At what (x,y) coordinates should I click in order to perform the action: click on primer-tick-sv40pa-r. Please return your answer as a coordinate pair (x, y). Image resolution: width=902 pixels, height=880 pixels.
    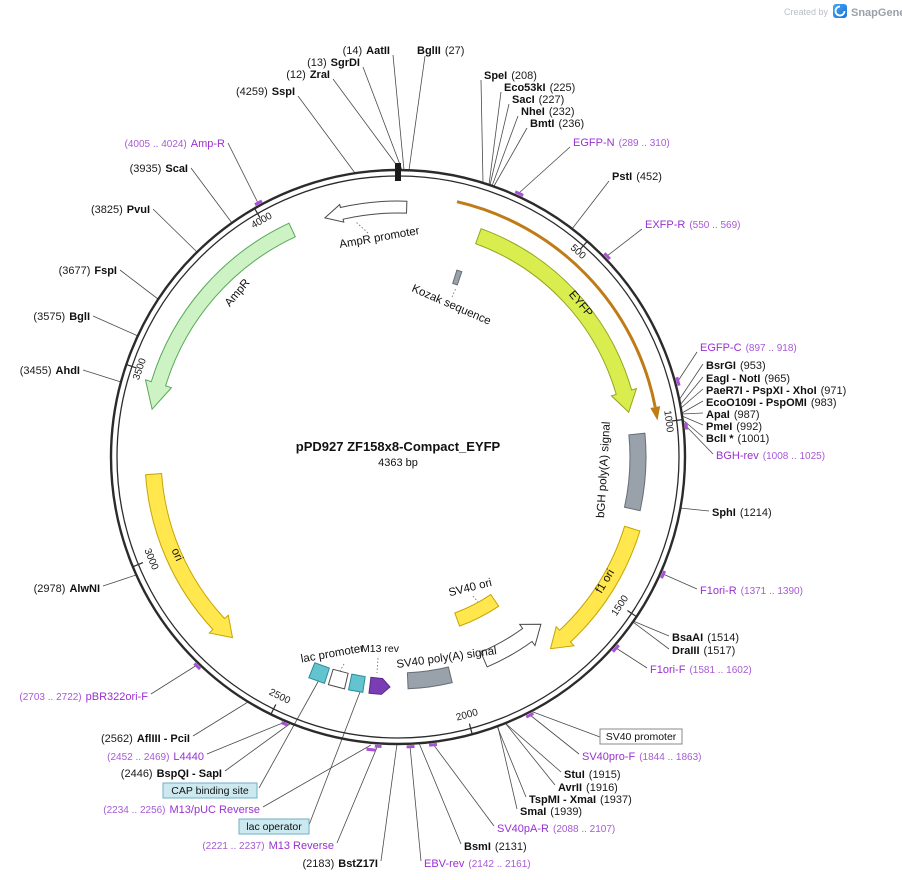
    Looking at the image, I should click on (433, 744).